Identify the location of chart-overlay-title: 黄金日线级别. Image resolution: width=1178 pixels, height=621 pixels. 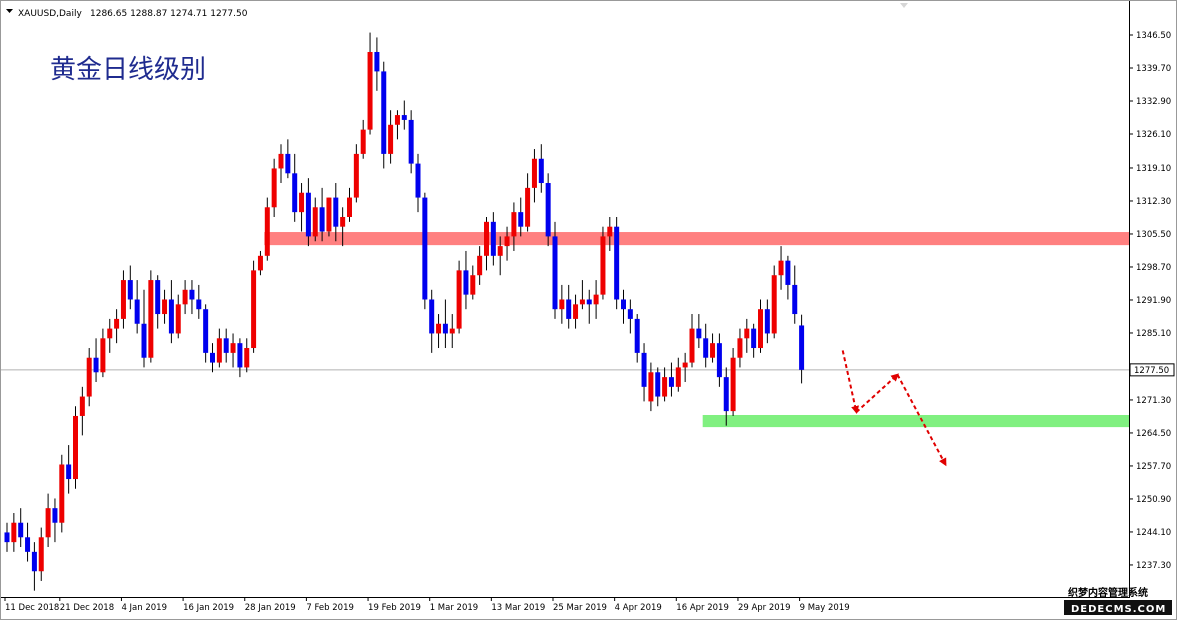
(128, 70).